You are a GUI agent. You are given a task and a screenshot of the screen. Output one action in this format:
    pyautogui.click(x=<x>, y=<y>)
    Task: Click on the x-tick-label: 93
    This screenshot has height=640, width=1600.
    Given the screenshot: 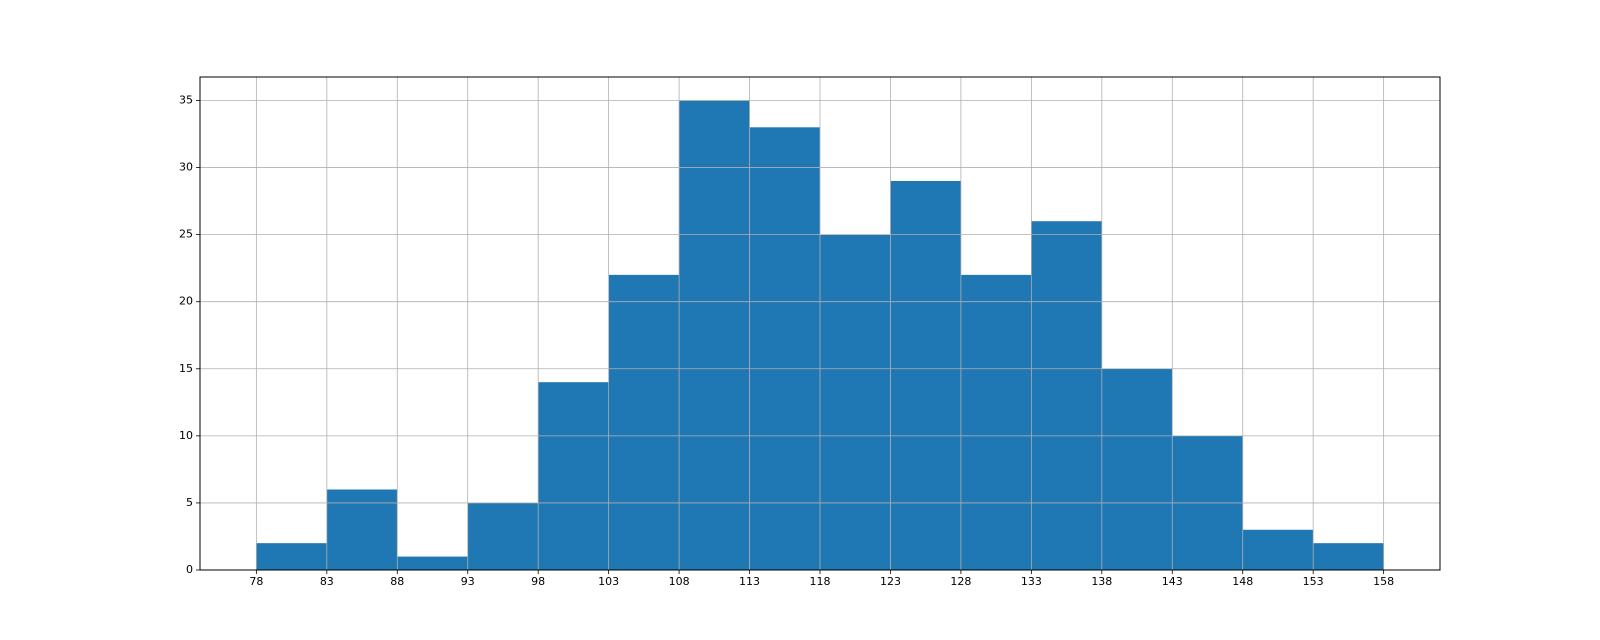 What is the action you would take?
    pyautogui.click(x=468, y=581)
    